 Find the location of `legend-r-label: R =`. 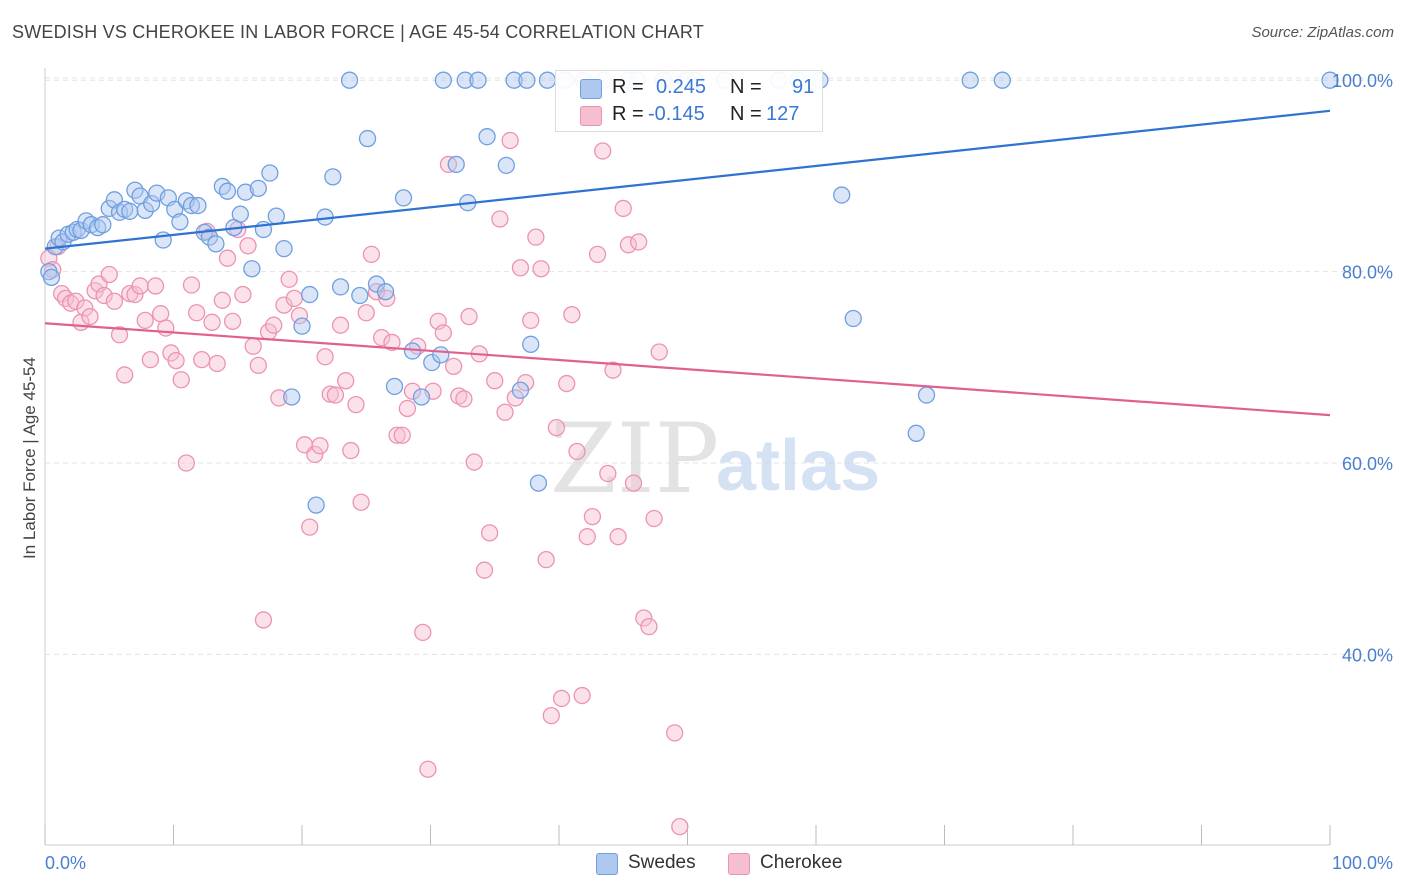

legend-r-label: R = is located at coordinates (628, 87).